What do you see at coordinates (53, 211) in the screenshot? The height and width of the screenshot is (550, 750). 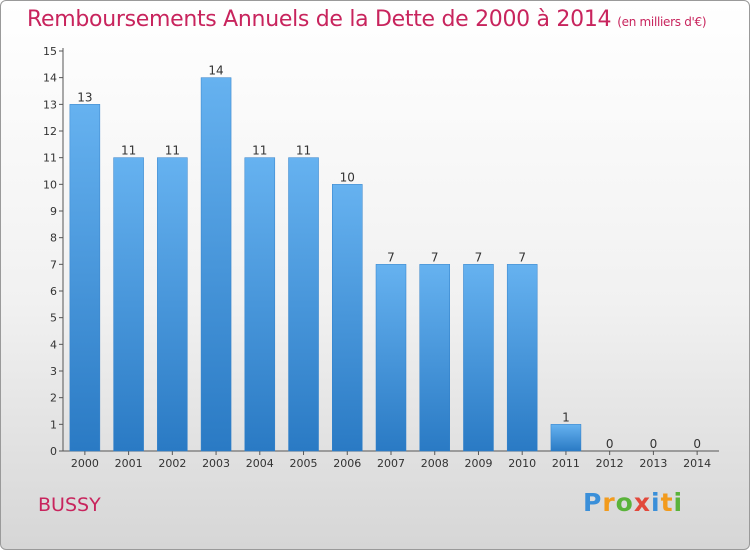 I see `y-tick-label: 9` at bounding box center [53, 211].